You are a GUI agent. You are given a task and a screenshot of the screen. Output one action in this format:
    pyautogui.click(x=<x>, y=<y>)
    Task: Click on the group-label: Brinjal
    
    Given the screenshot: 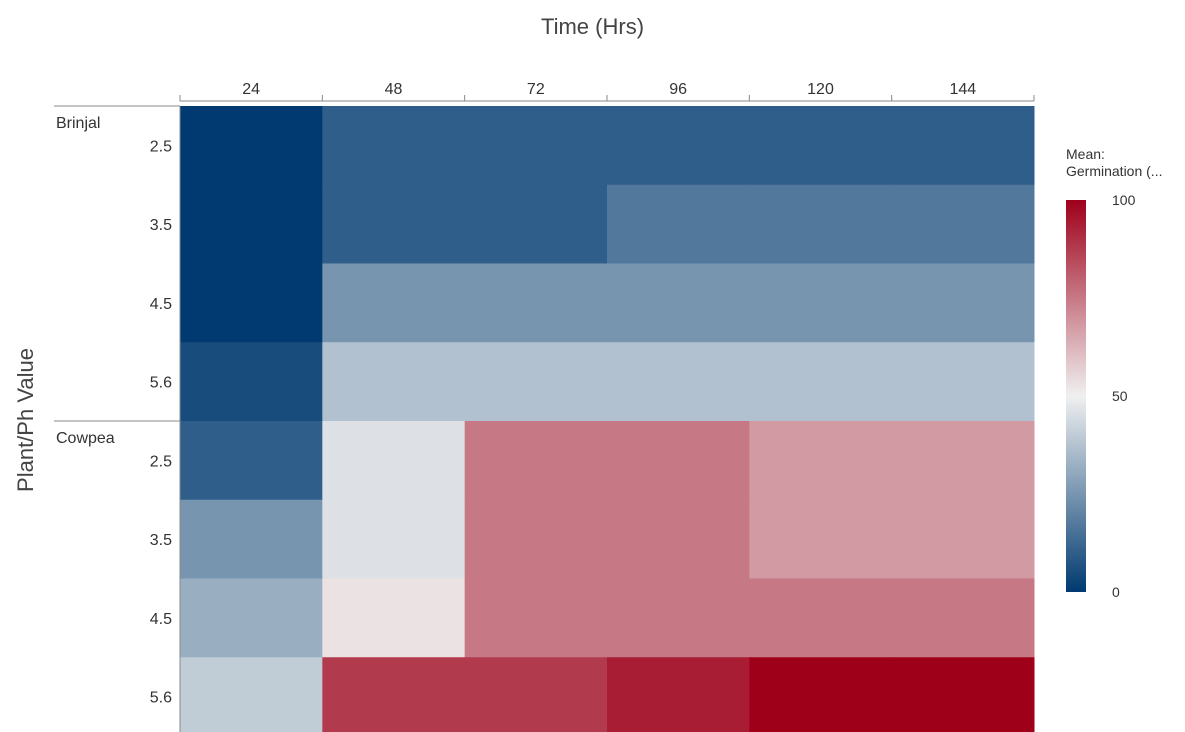 What is the action you would take?
    pyautogui.click(x=78, y=123)
    